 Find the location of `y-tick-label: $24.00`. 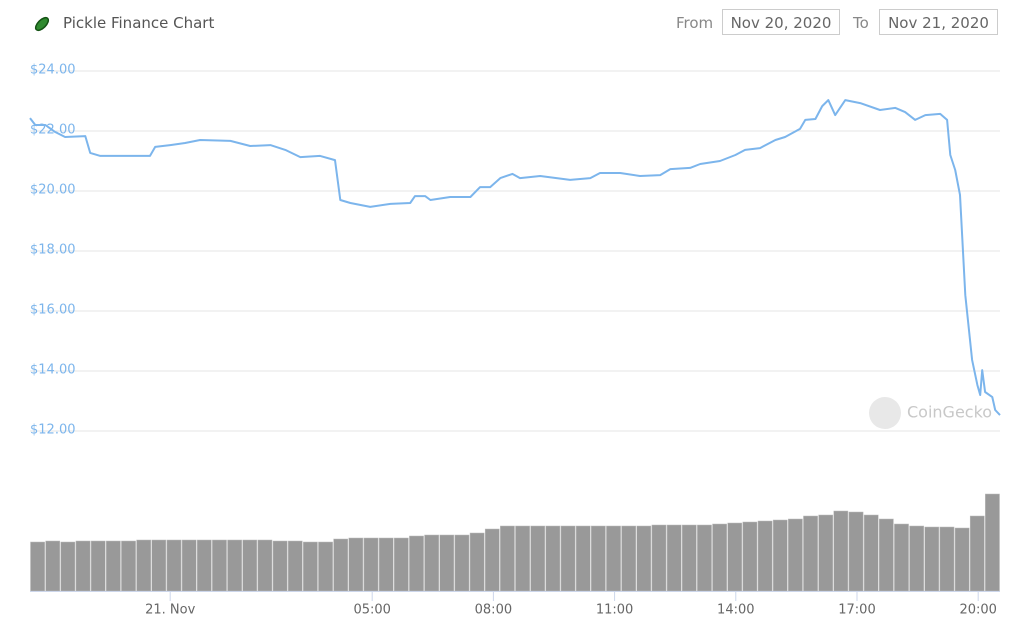

y-tick-label: $24.00 is located at coordinates (53, 70).